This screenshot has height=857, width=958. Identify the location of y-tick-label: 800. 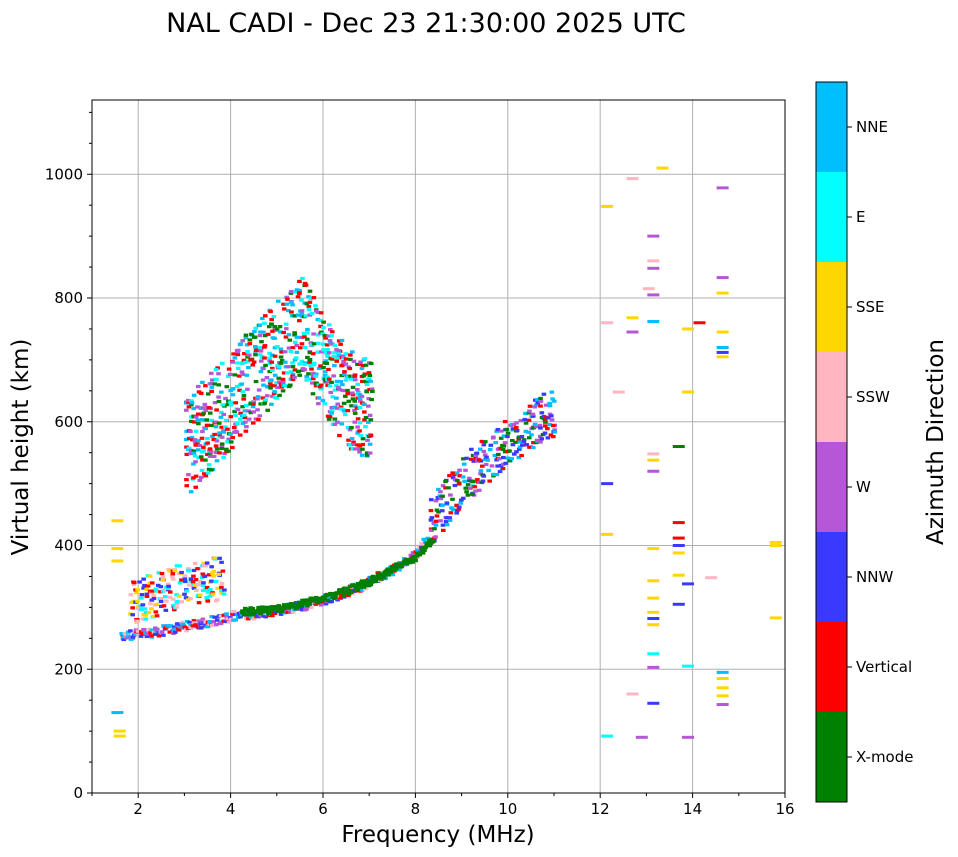
(68, 298).